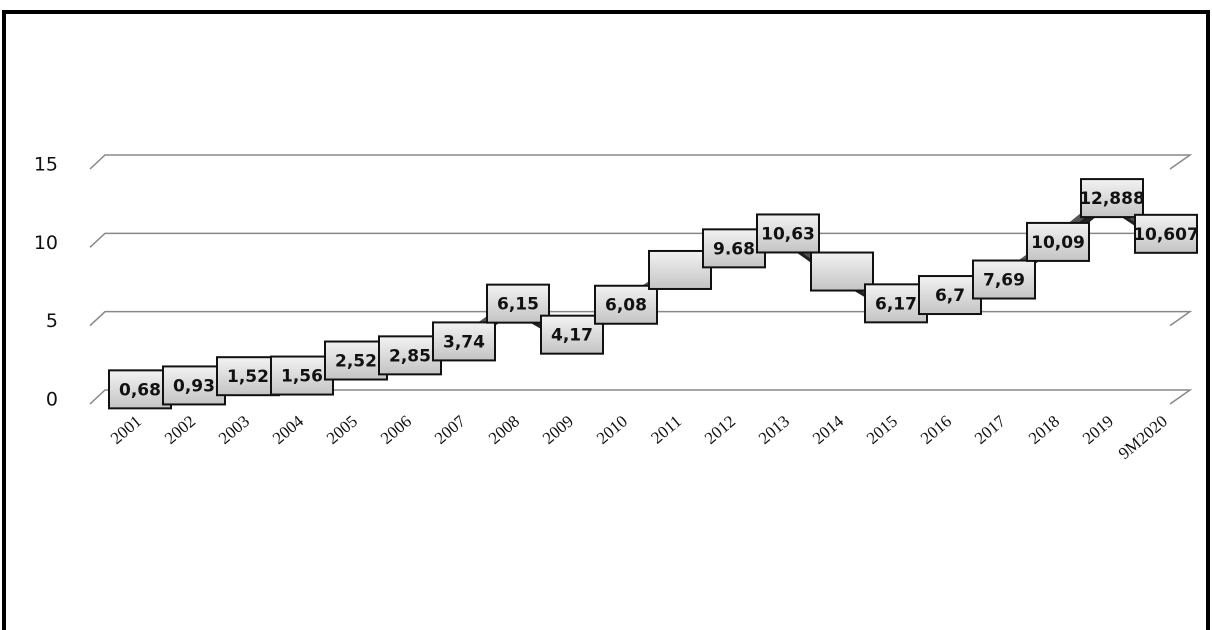  I want to click on data-label: 6,17, so click(896, 304).